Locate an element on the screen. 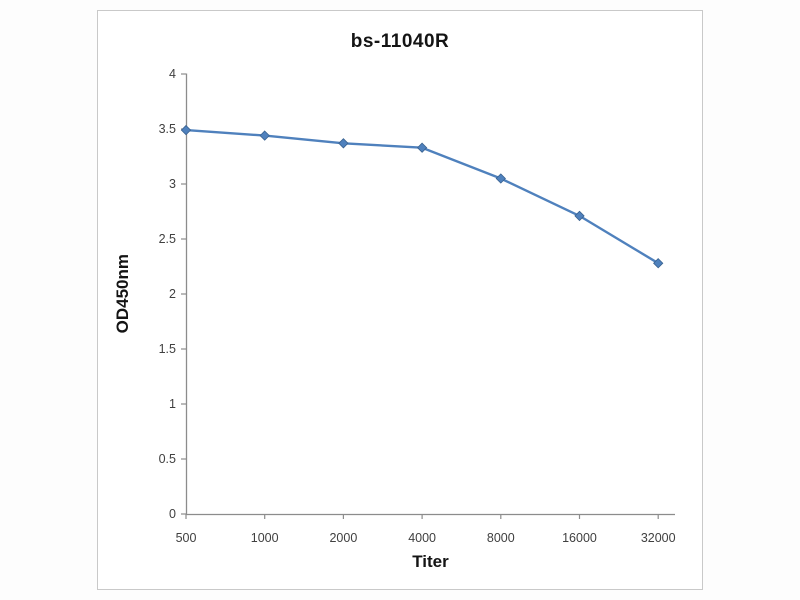  x-tick-label: 32000 is located at coordinates (658, 538).